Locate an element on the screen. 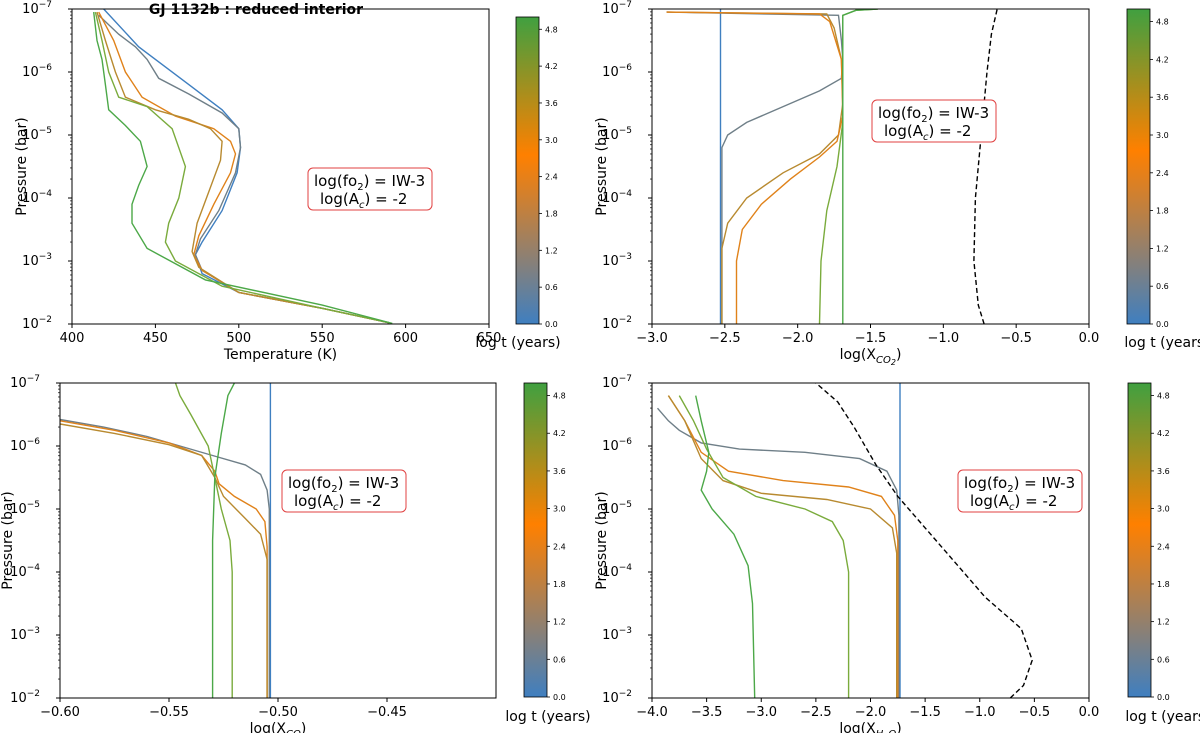 This screenshot has height=733, width=1200. x-tick-label: −3.5 is located at coordinates (707, 712).